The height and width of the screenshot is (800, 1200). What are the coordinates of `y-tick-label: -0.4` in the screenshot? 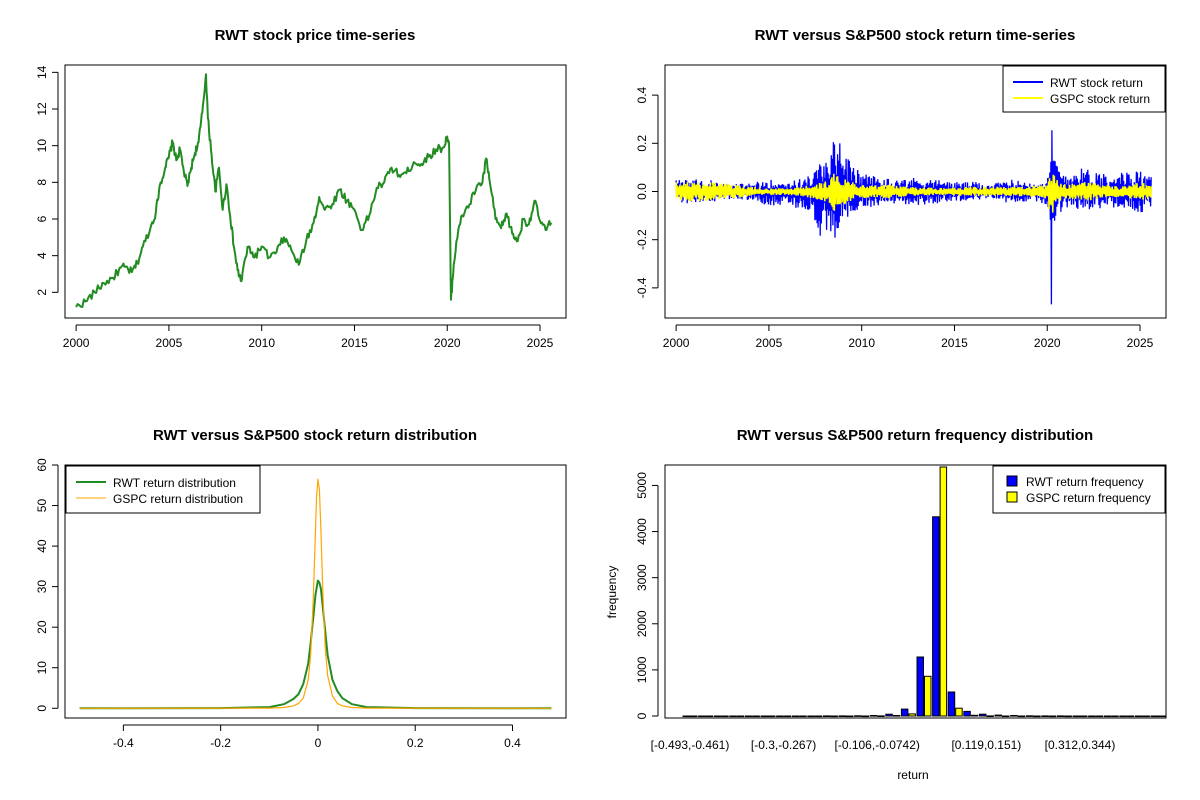 It's located at (642, 287).